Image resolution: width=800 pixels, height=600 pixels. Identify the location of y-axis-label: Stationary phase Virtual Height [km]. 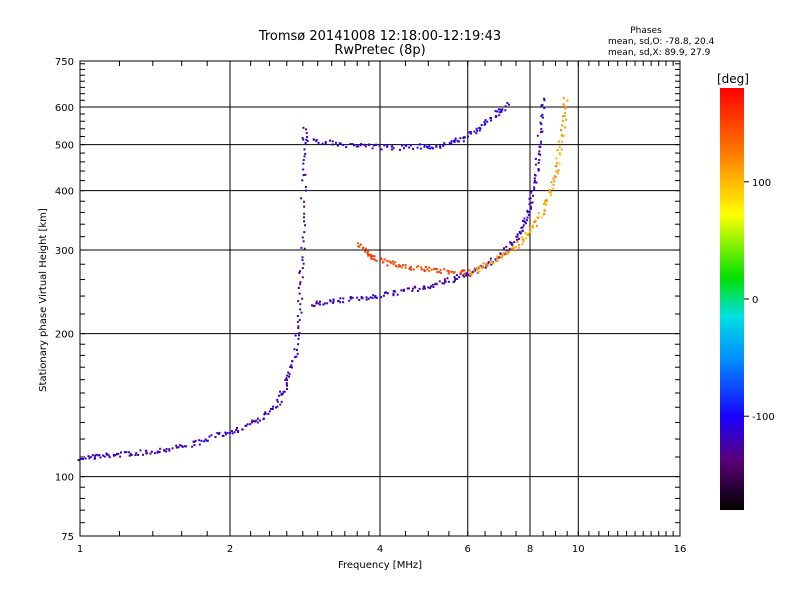
(43, 300).